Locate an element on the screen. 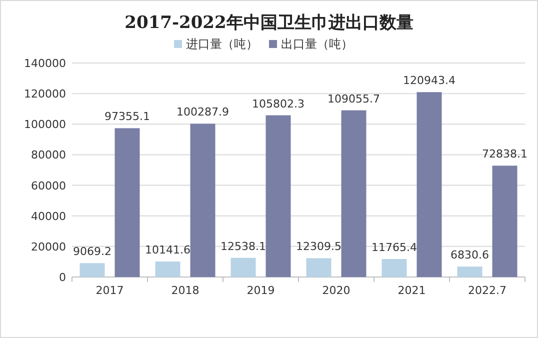 The image size is (538, 338). y-tick-label: 120000 is located at coordinates (45, 94).